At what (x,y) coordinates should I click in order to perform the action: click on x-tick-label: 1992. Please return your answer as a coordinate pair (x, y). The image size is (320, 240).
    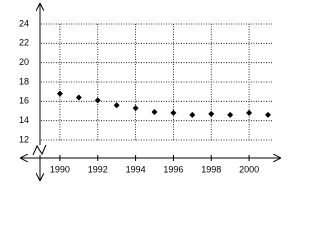
    Looking at the image, I should click on (98, 169).